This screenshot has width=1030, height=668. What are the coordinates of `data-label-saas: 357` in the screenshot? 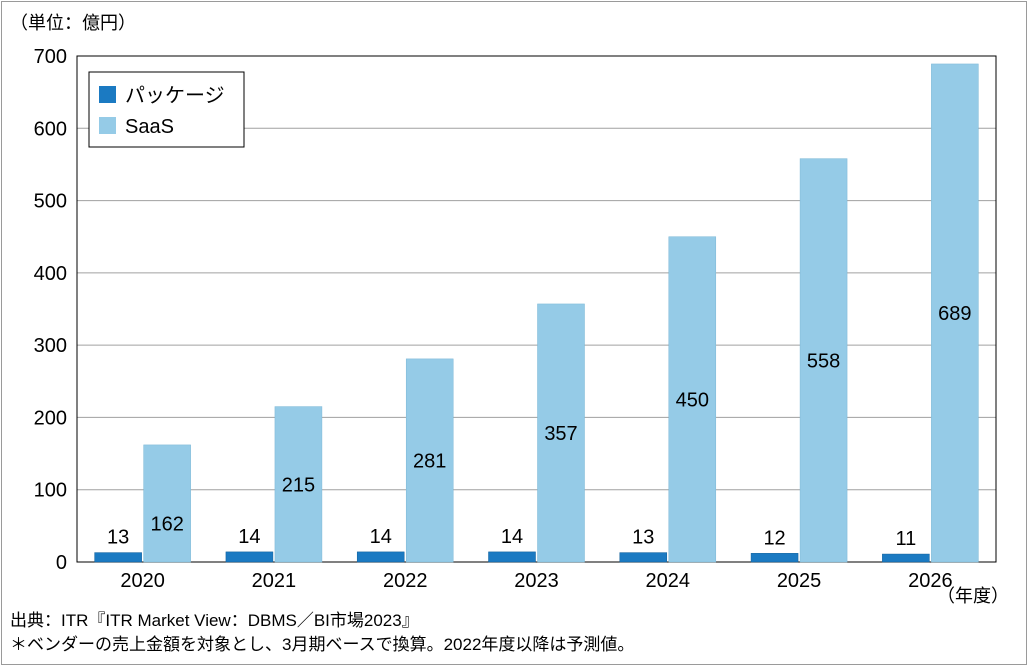 It's located at (560, 434).